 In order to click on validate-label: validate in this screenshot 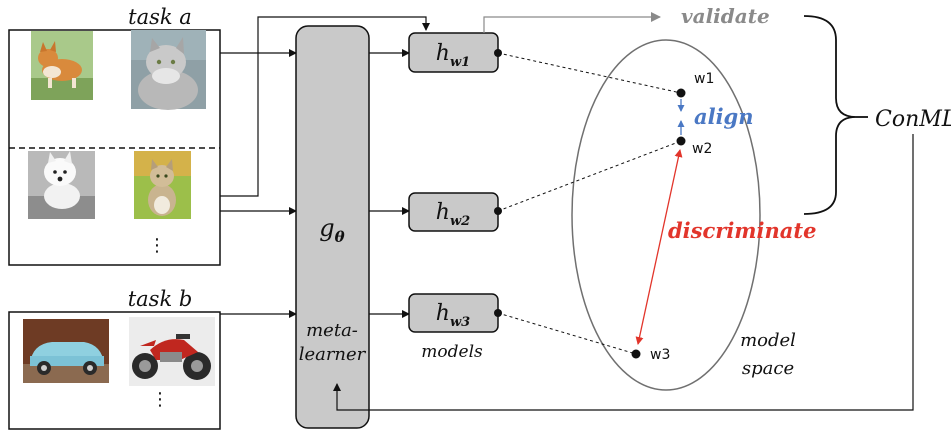, I will do `click(725, 16)`.